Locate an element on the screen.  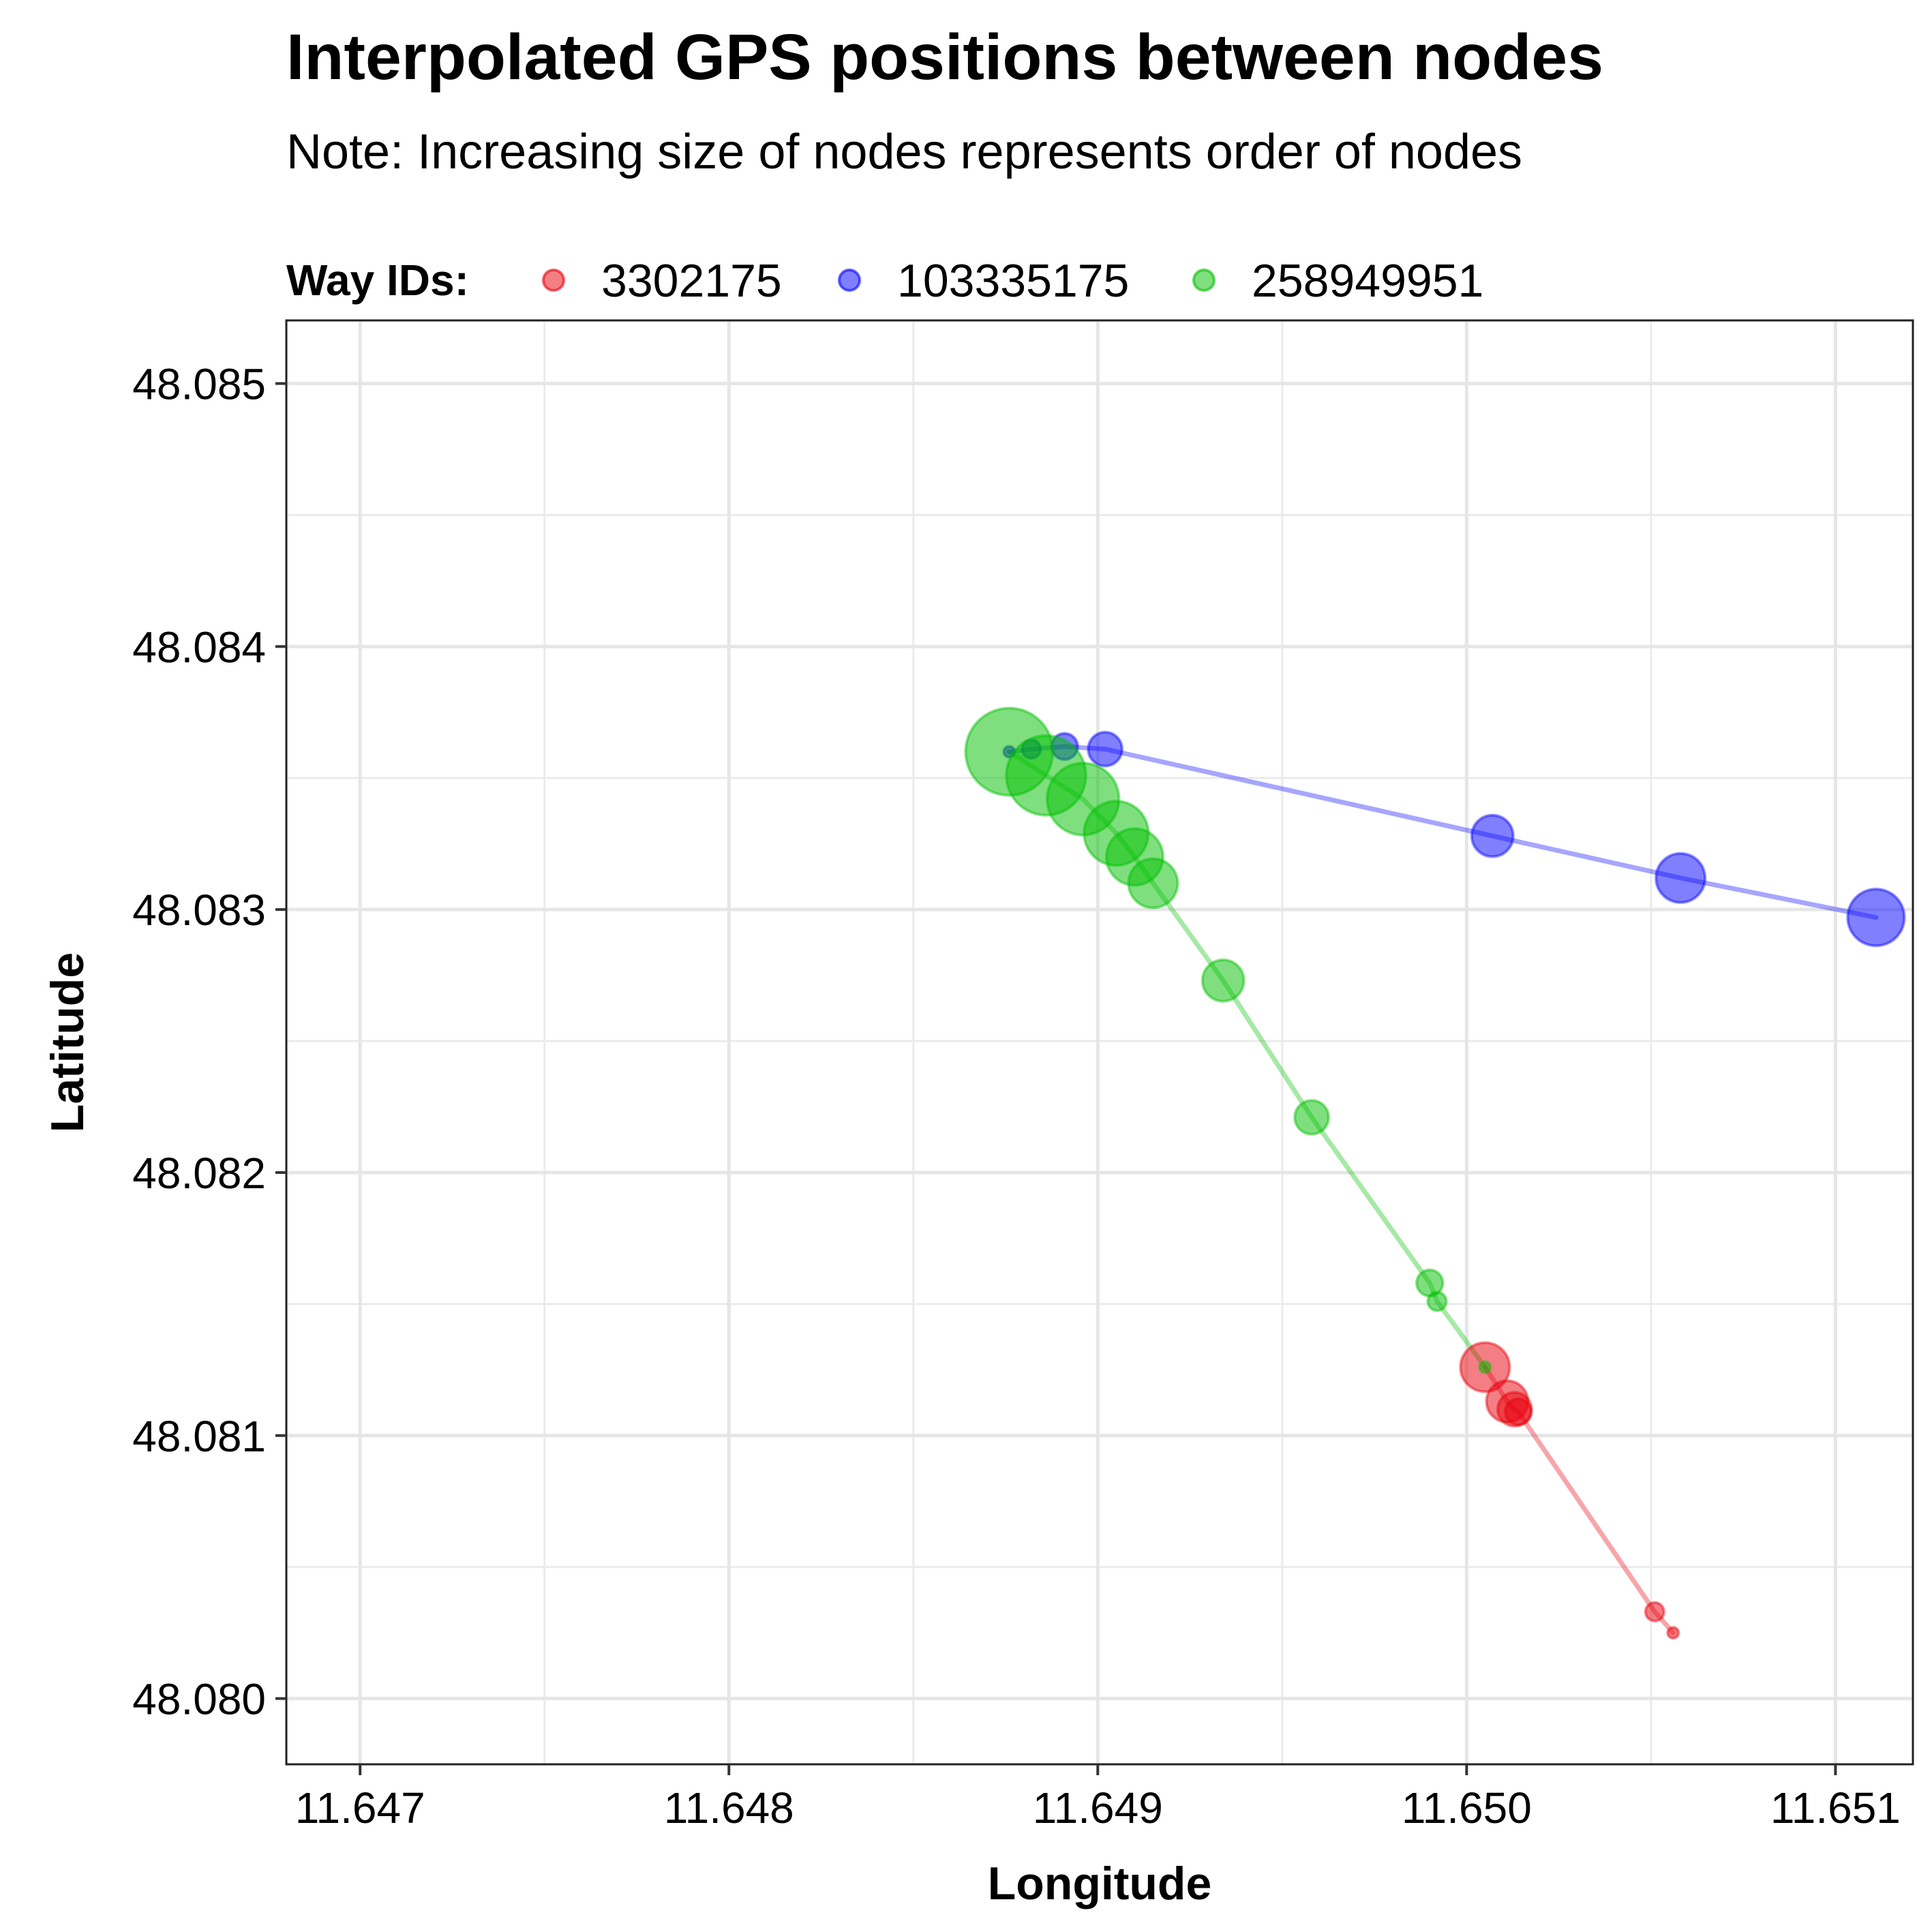
y-tick-label: 48.081 is located at coordinates (199, 1436).